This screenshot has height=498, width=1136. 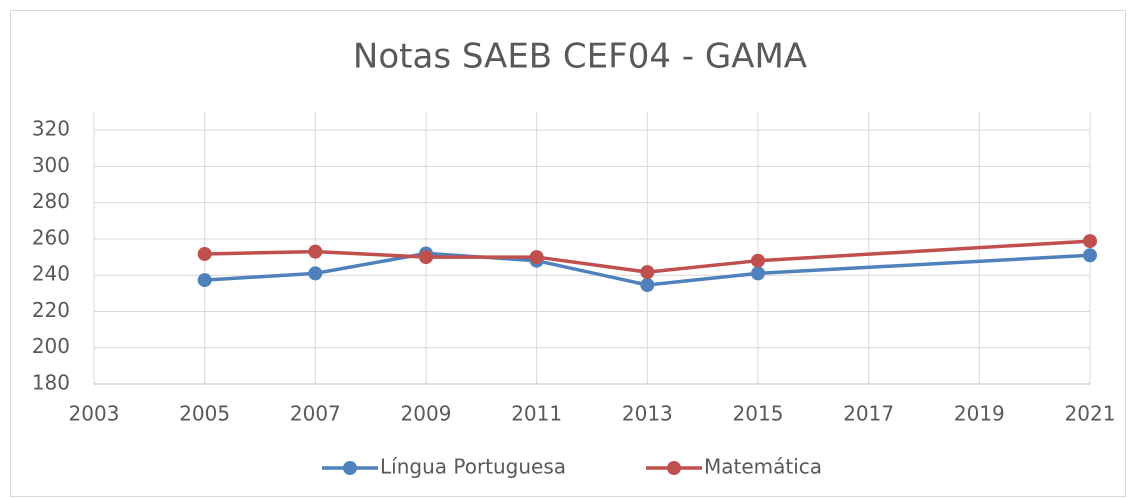 What do you see at coordinates (536, 414) in the screenshot?
I see `x-tick-label: 2011` at bounding box center [536, 414].